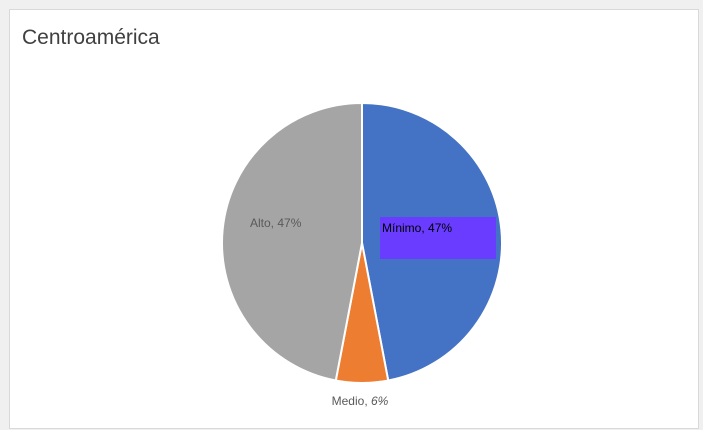  Describe the element at coordinates (292, 241) in the screenshot. I see `pie-slice-alto` at that location.